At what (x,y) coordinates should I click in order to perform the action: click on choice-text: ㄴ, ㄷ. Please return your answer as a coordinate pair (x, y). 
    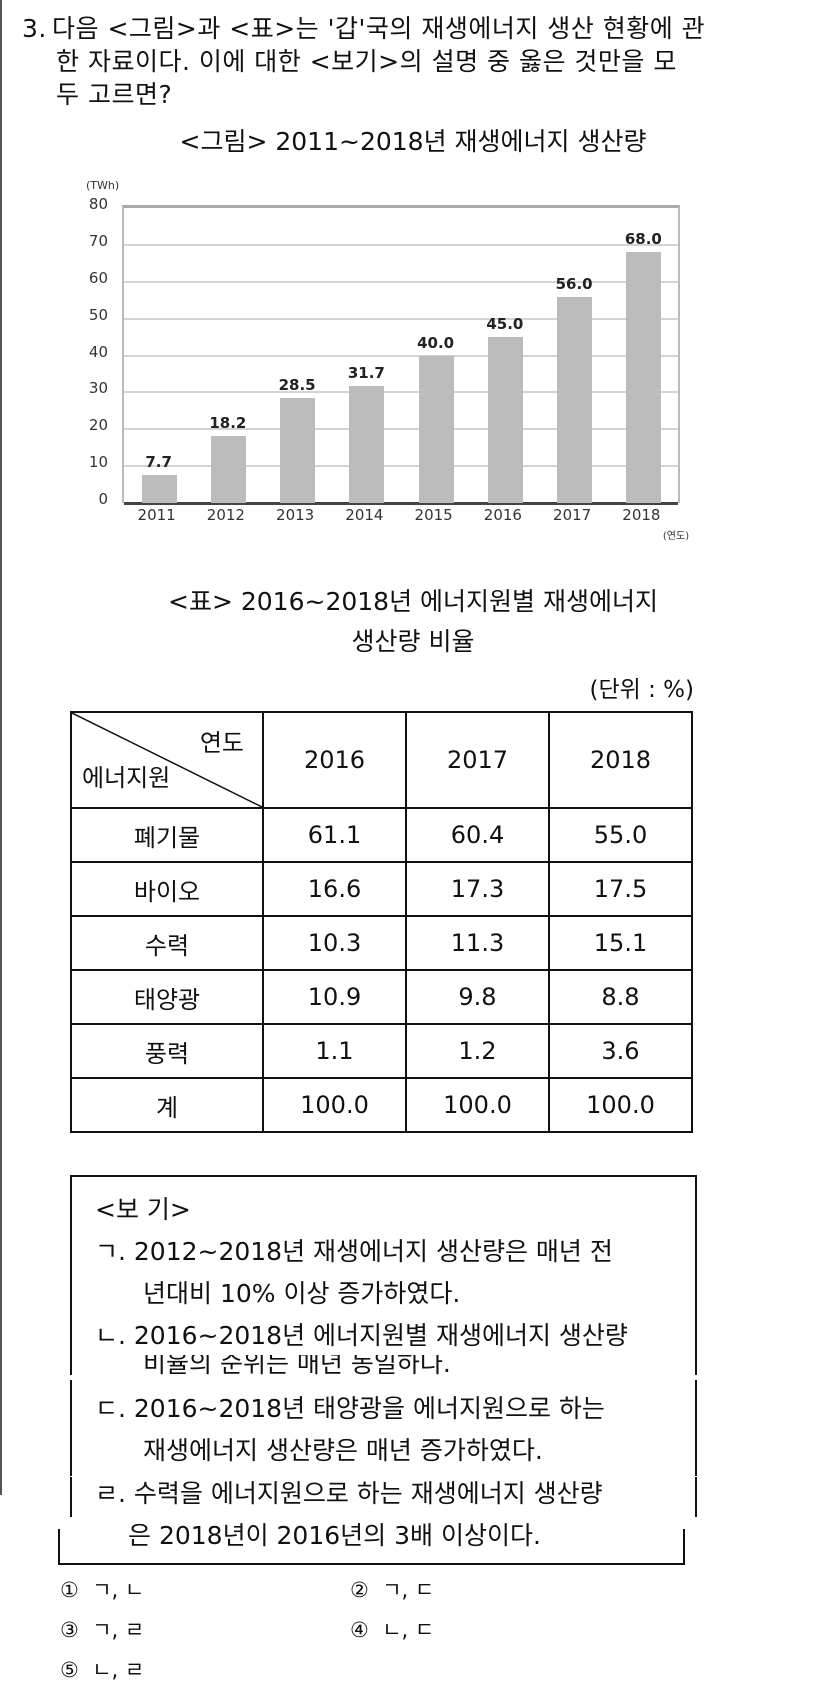
    Looking at the image, I should click on (408, 1630).